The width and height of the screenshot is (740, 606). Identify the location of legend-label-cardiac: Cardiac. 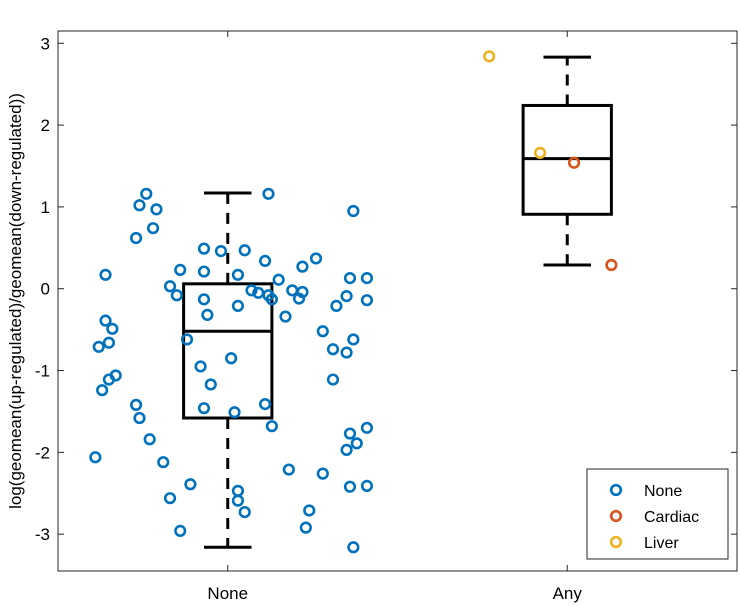
(671, 517).